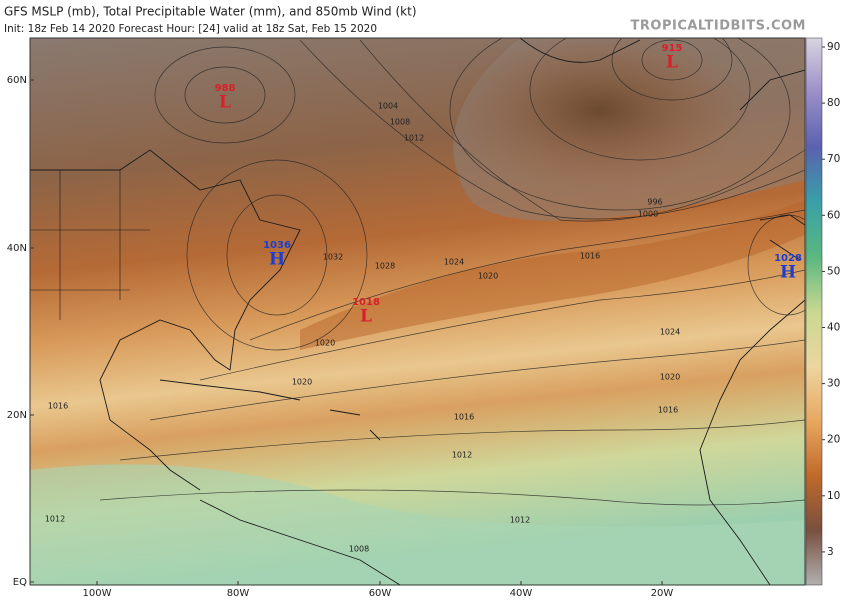  I want to click on colorbar-label: 20, so click(833, 440).